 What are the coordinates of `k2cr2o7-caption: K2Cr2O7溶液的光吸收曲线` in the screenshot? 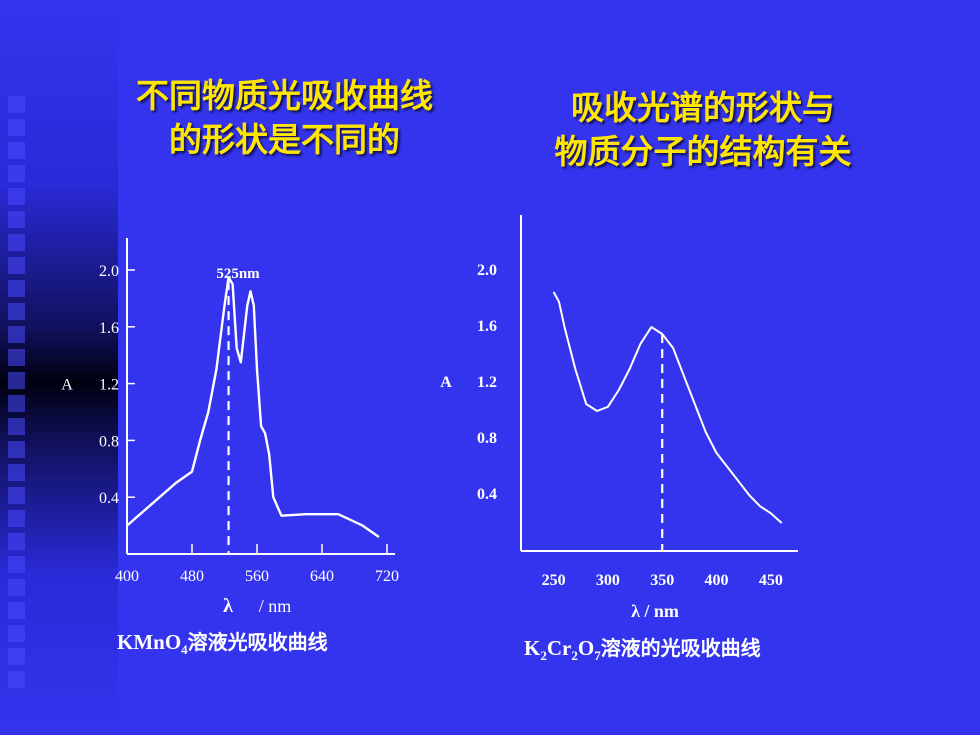 It's located at (642, 648).